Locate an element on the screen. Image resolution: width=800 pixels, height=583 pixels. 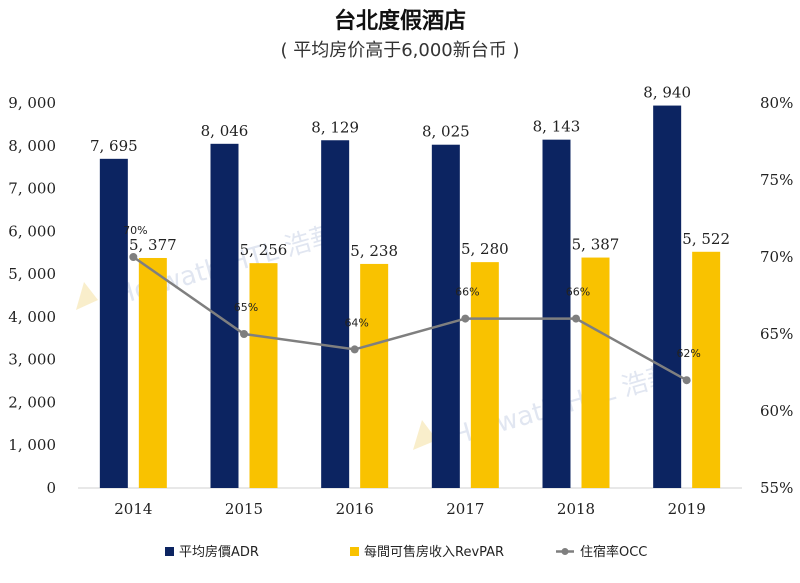
y-tick-label: 9, 000 is located at coordinates (32, 103).